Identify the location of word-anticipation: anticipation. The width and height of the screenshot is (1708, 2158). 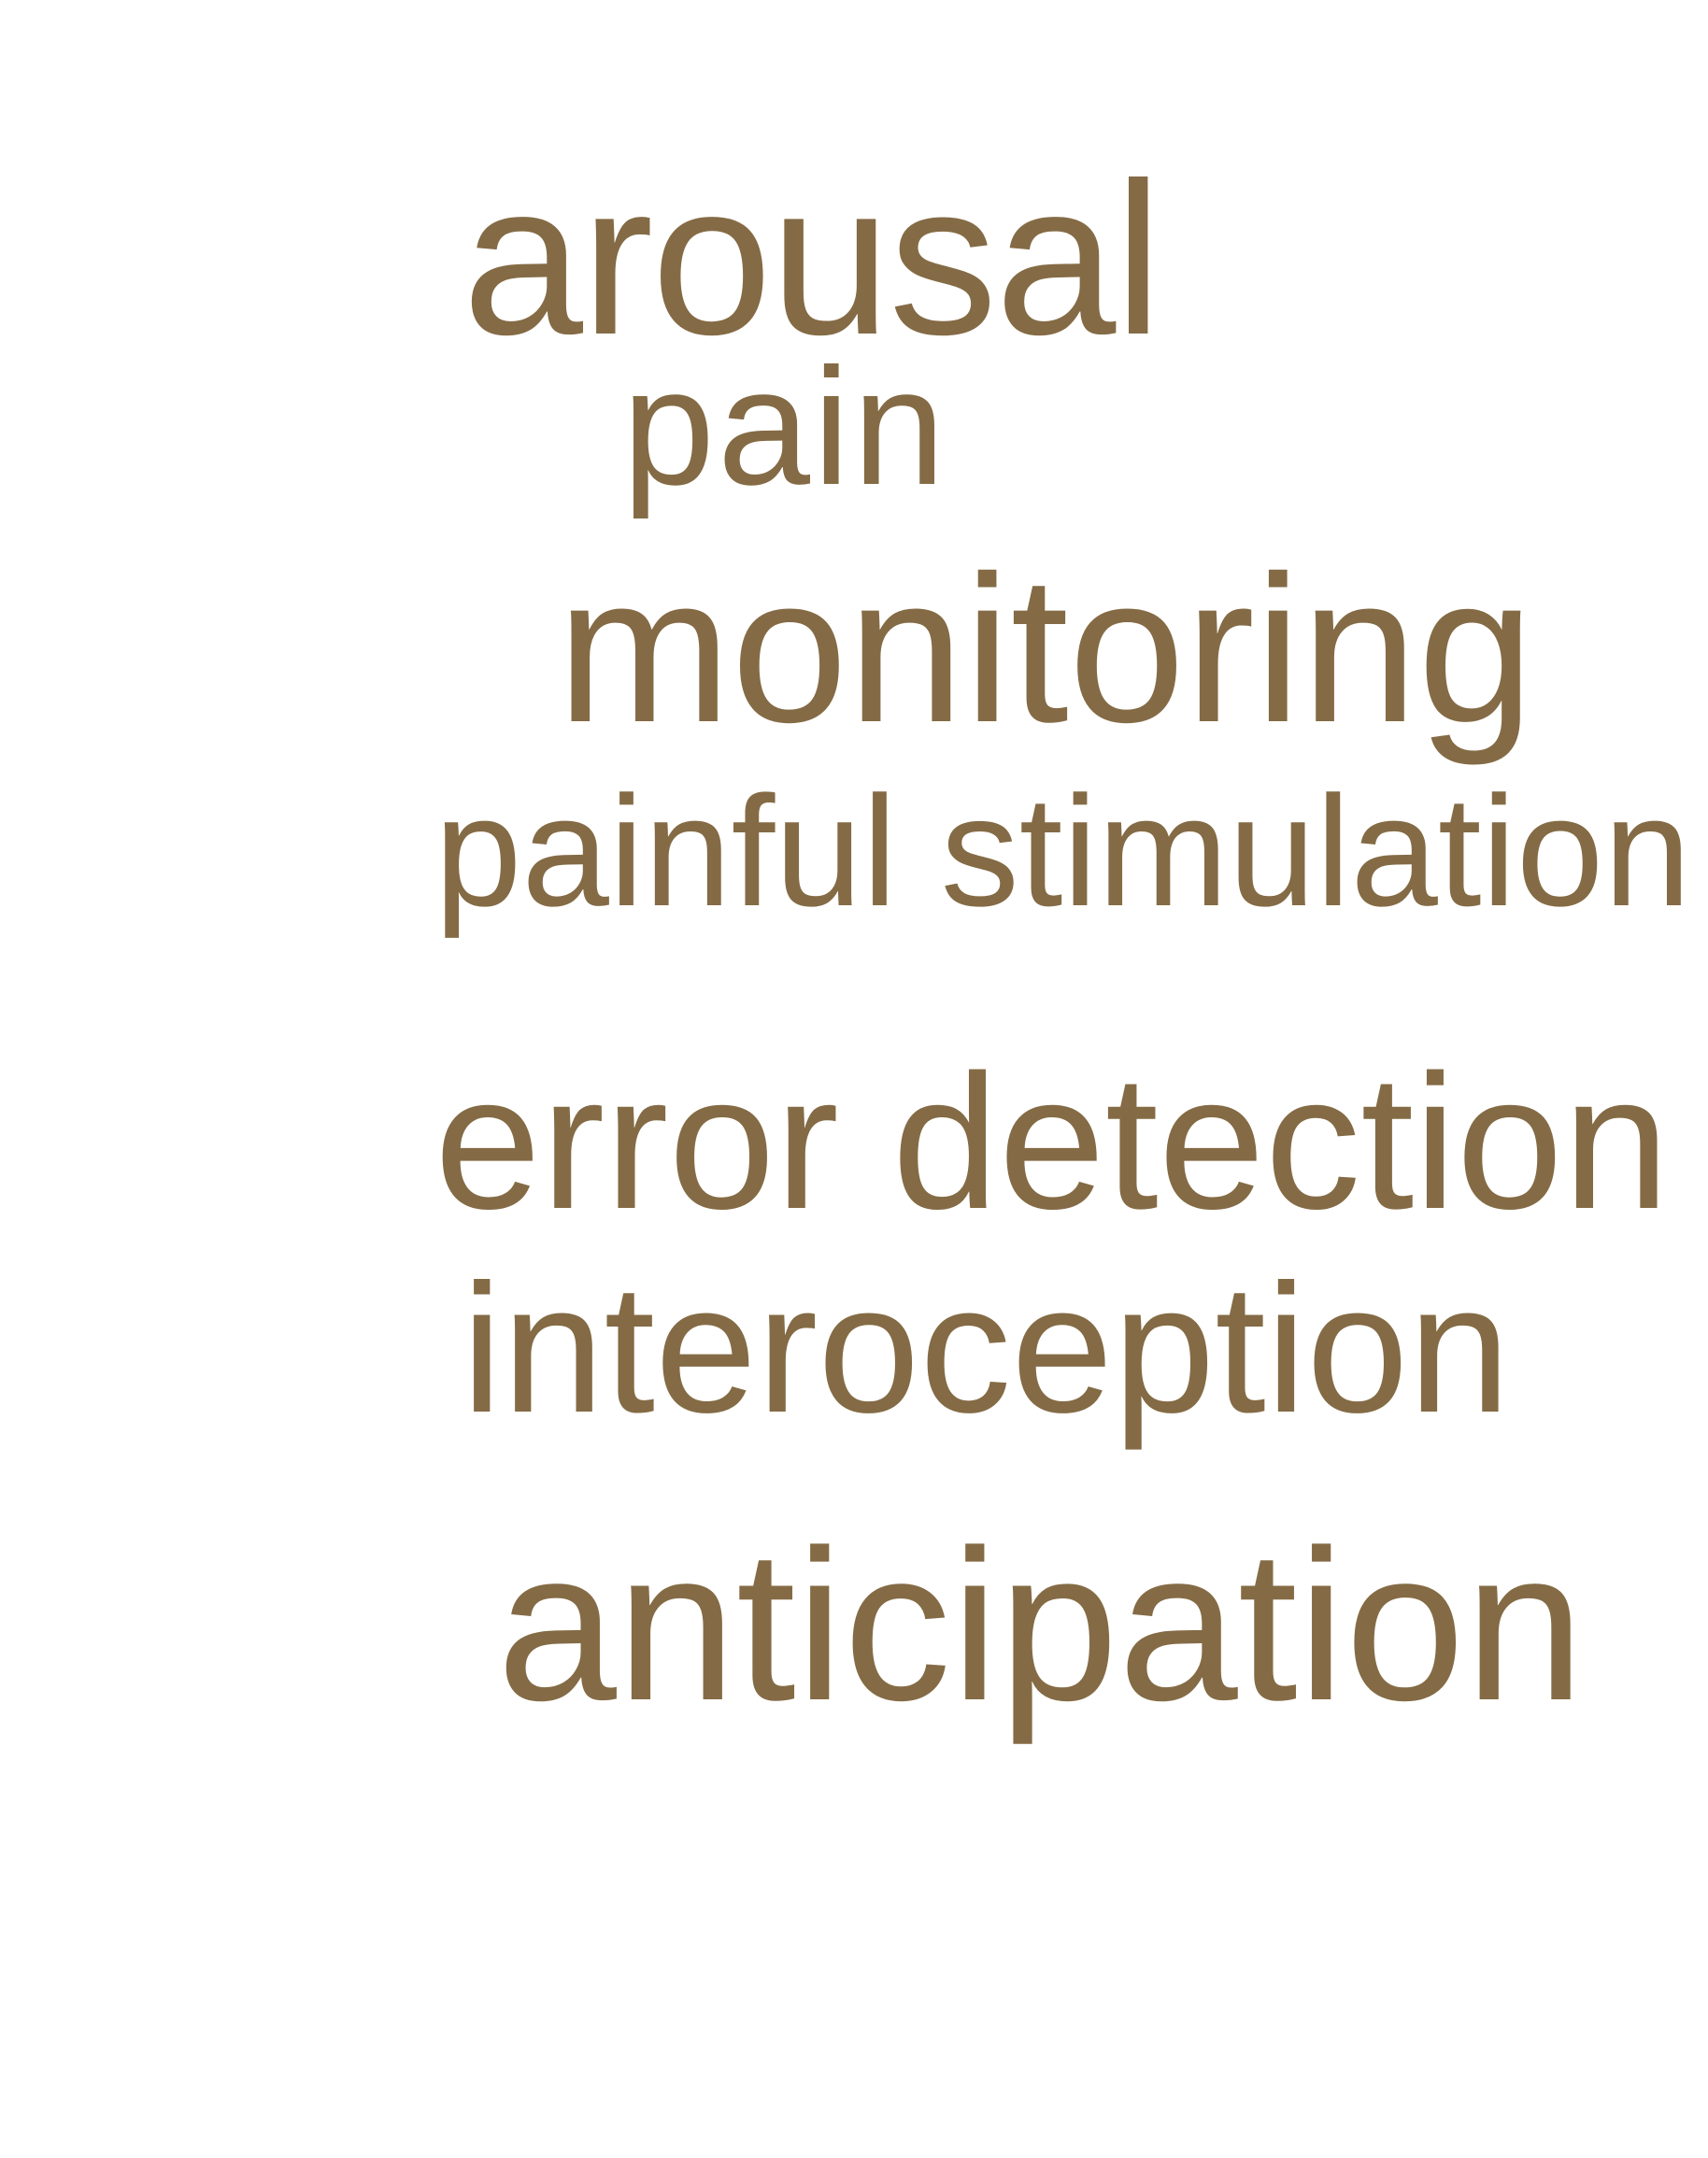
(1041, 1625).